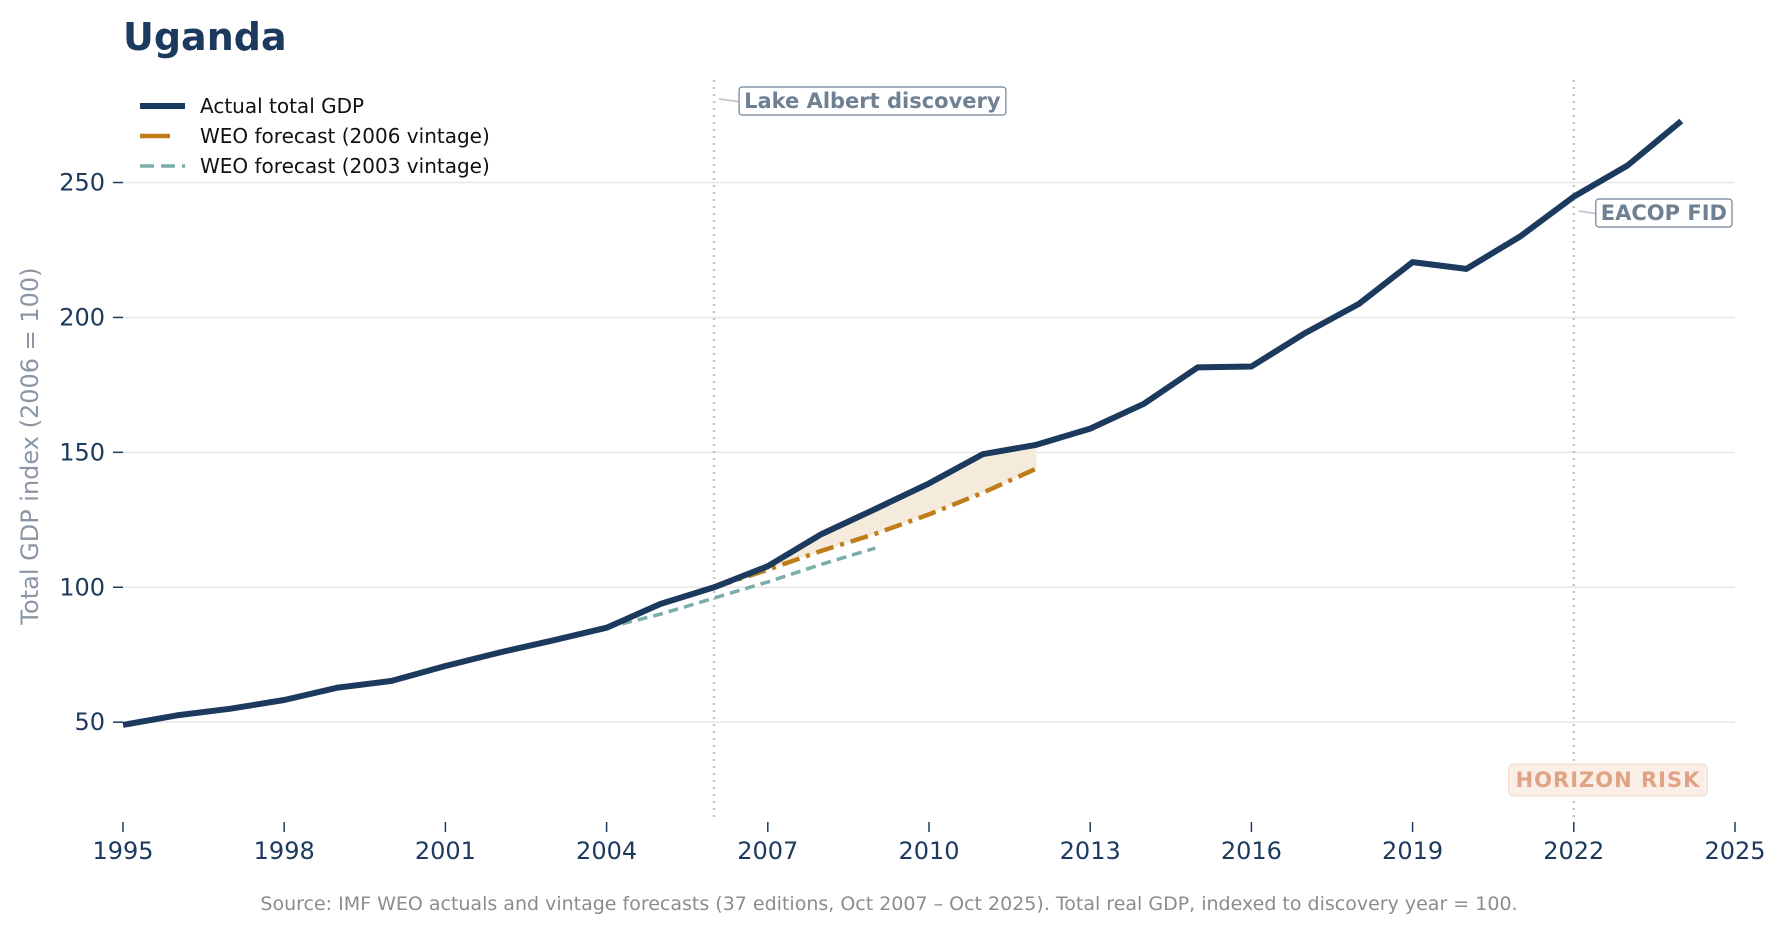 Image resolution: width=1780 pixels, height=932 pixels. Describe the element at coordinates (928, 851) in the screenshot. I see `x-tick-label-2010: 2010` at that location.